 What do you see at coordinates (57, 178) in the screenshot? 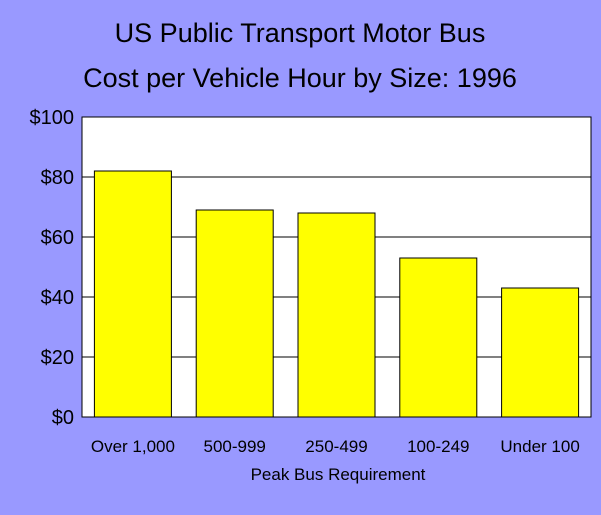
I see `y-tick-label: $80` at bounding box center [57, 178].